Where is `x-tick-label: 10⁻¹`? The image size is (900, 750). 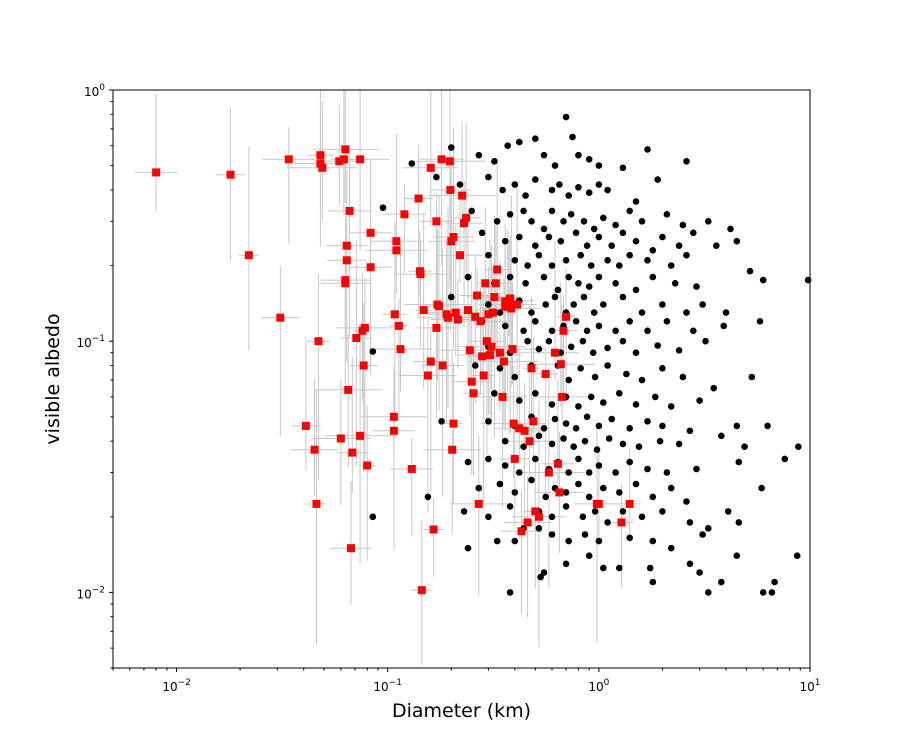
x-tick-label: 10⁻¹ is located at coordinates (387, 686).